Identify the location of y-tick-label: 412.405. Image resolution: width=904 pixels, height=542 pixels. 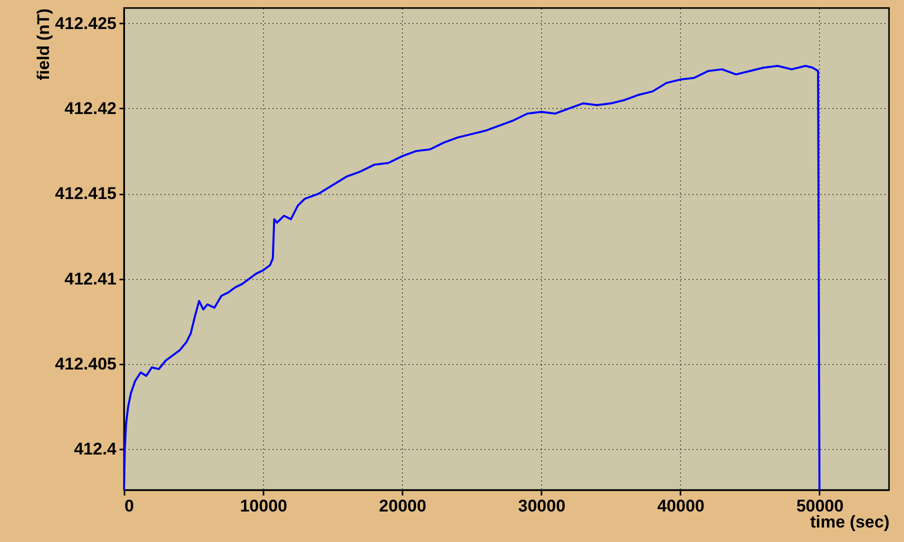
(85, 364).